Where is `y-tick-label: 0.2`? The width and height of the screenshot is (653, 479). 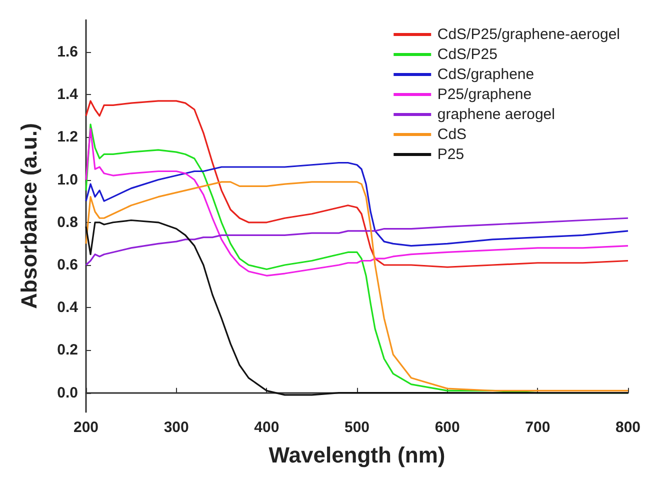
y-tick-label: 0.2 is located at coordinates (67, 350).